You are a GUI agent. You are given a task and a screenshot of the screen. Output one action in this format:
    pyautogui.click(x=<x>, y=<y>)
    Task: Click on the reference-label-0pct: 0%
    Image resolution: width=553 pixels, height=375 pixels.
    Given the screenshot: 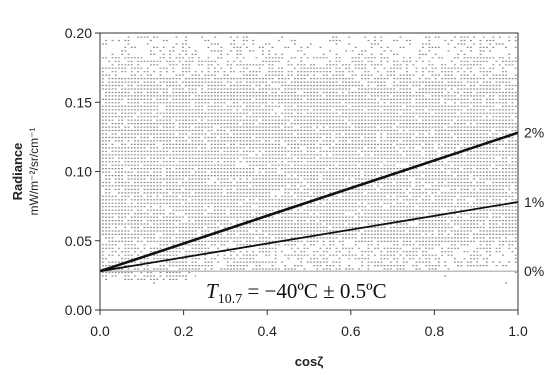 What is the action you would take?
    pyautogui.click(x=534, y=271)
    